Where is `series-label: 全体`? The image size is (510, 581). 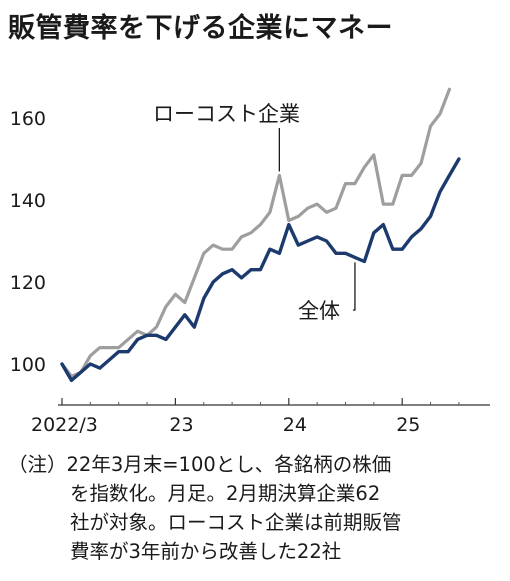
series-label: 全体 is located at coordinates (319, 311).